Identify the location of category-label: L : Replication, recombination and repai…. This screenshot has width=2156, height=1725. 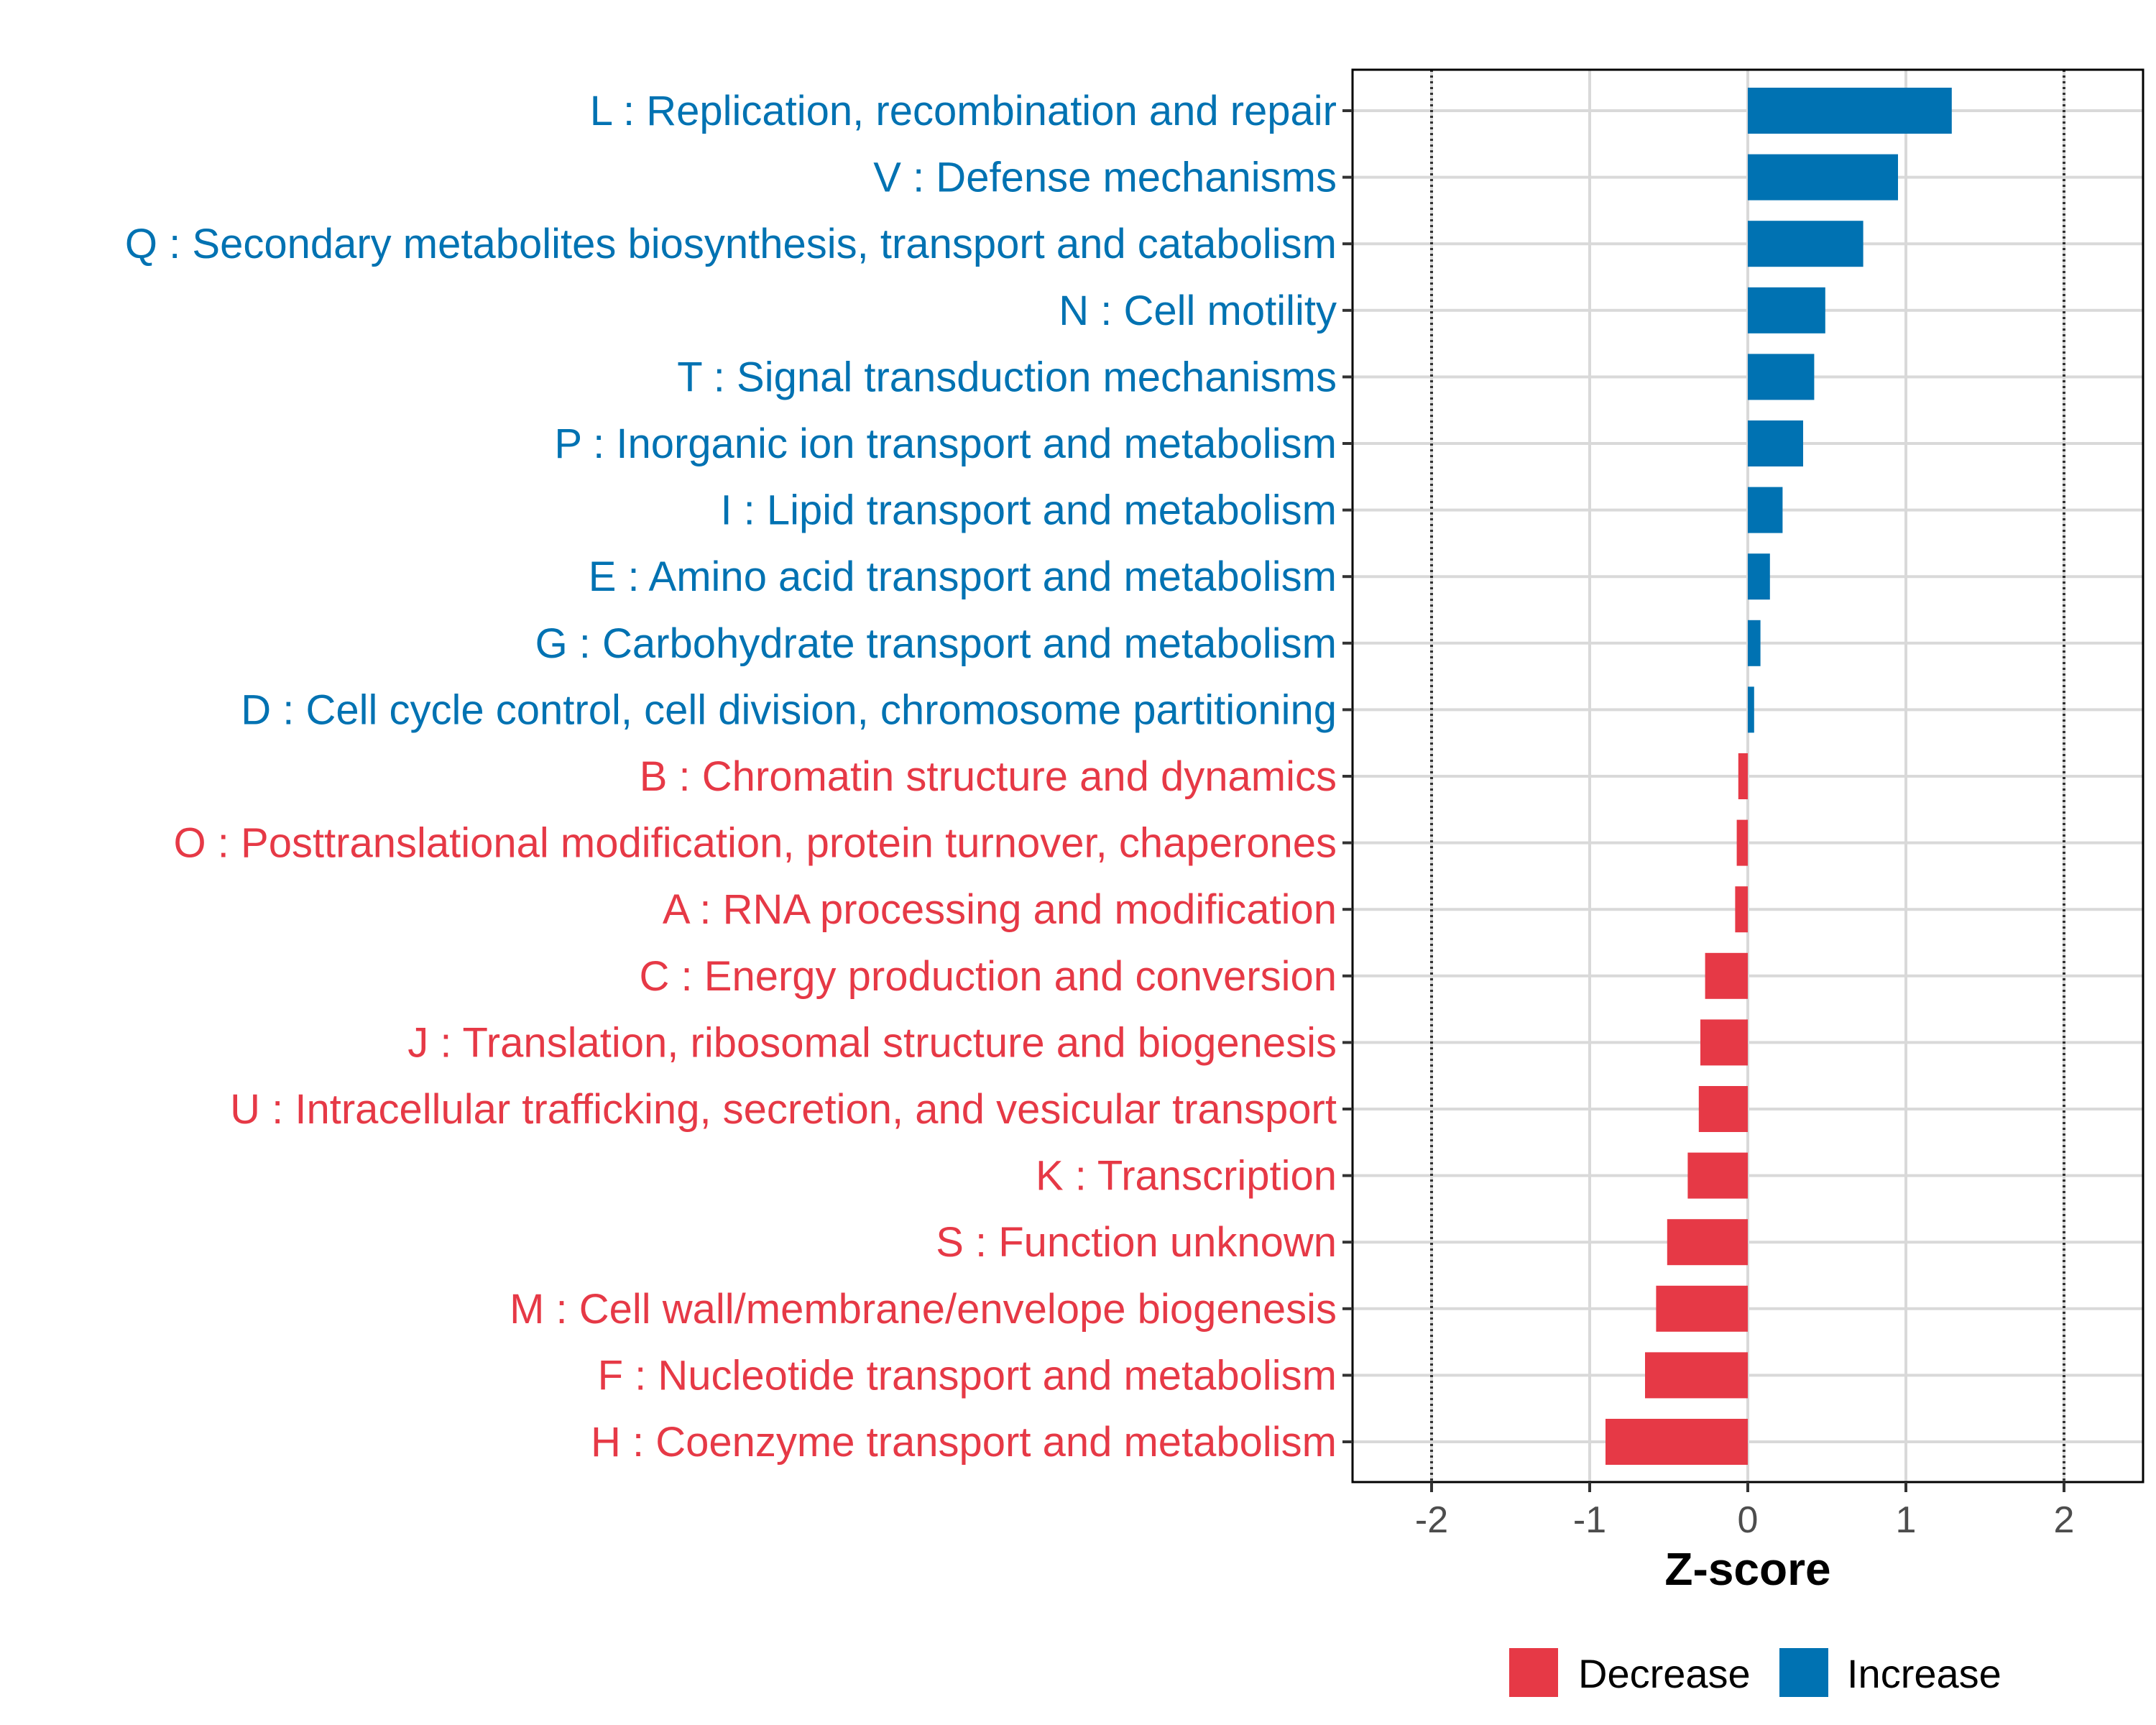
(964, 111).